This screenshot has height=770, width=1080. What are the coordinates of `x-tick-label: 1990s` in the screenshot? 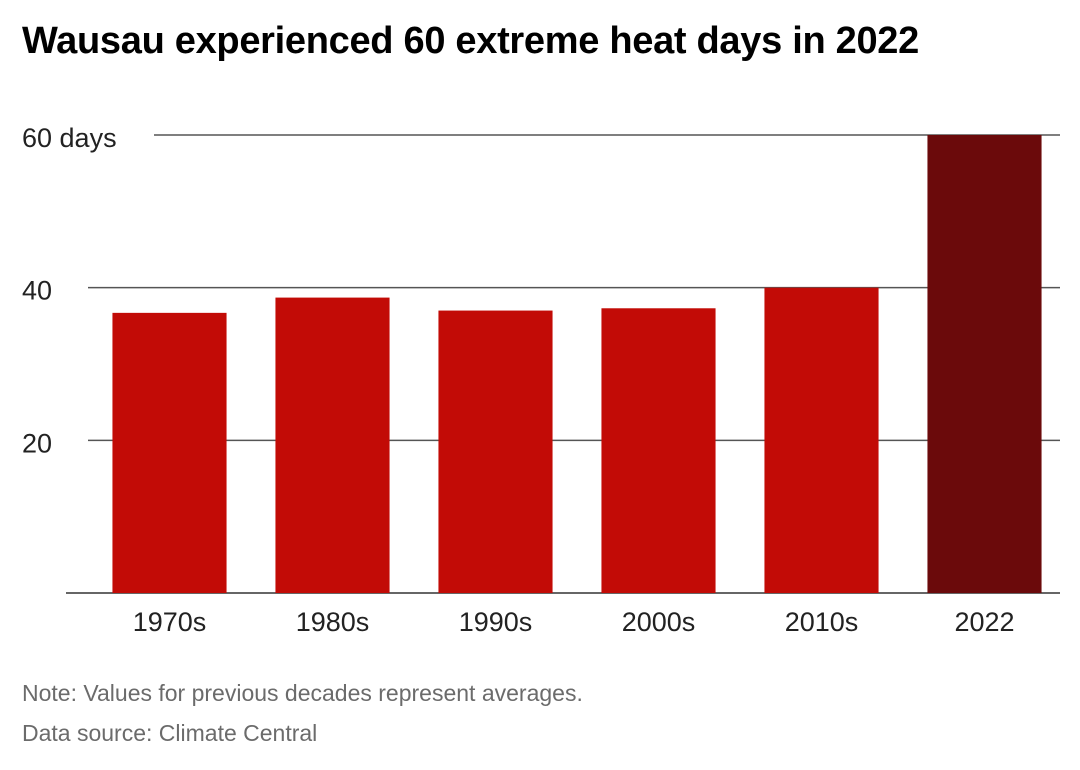 It's located at (496, 622).